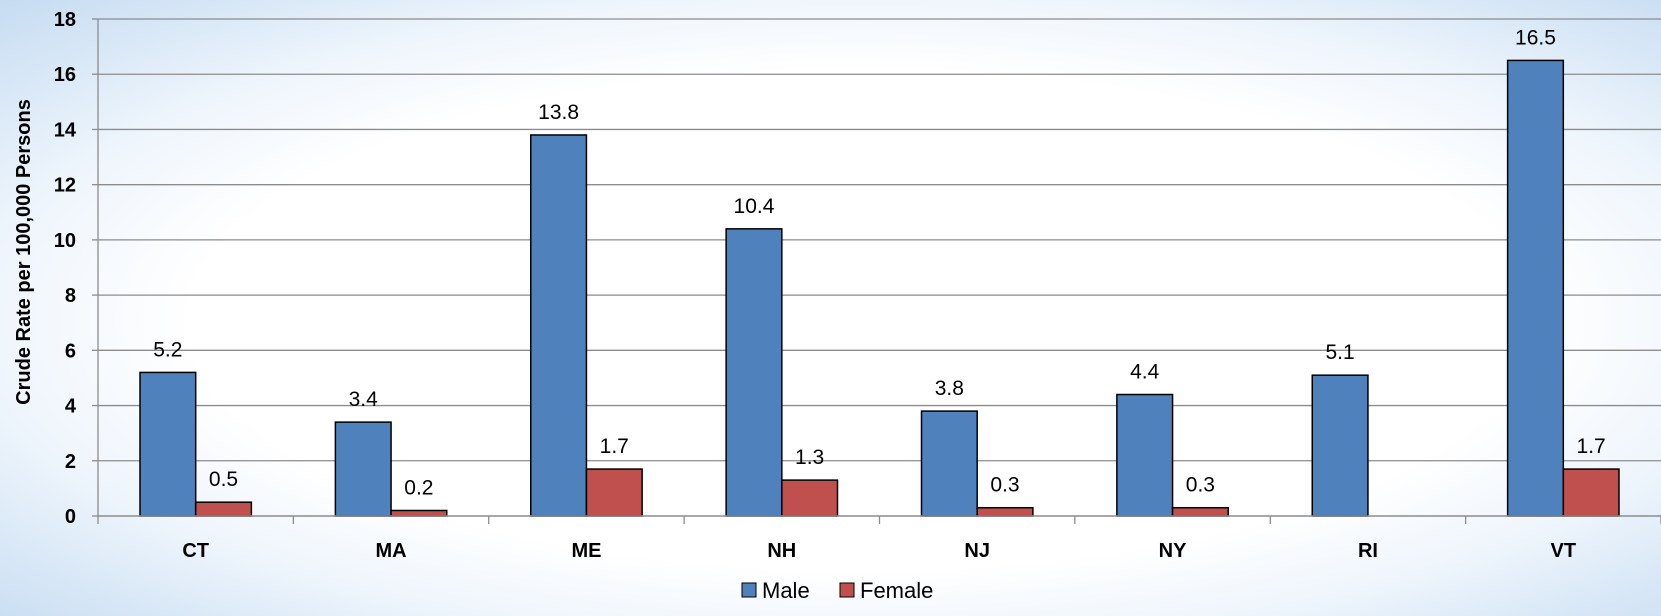  Describe the element at coordinates (65, 186) in the screenshot. I see `y-tick-label: 12` at that location.